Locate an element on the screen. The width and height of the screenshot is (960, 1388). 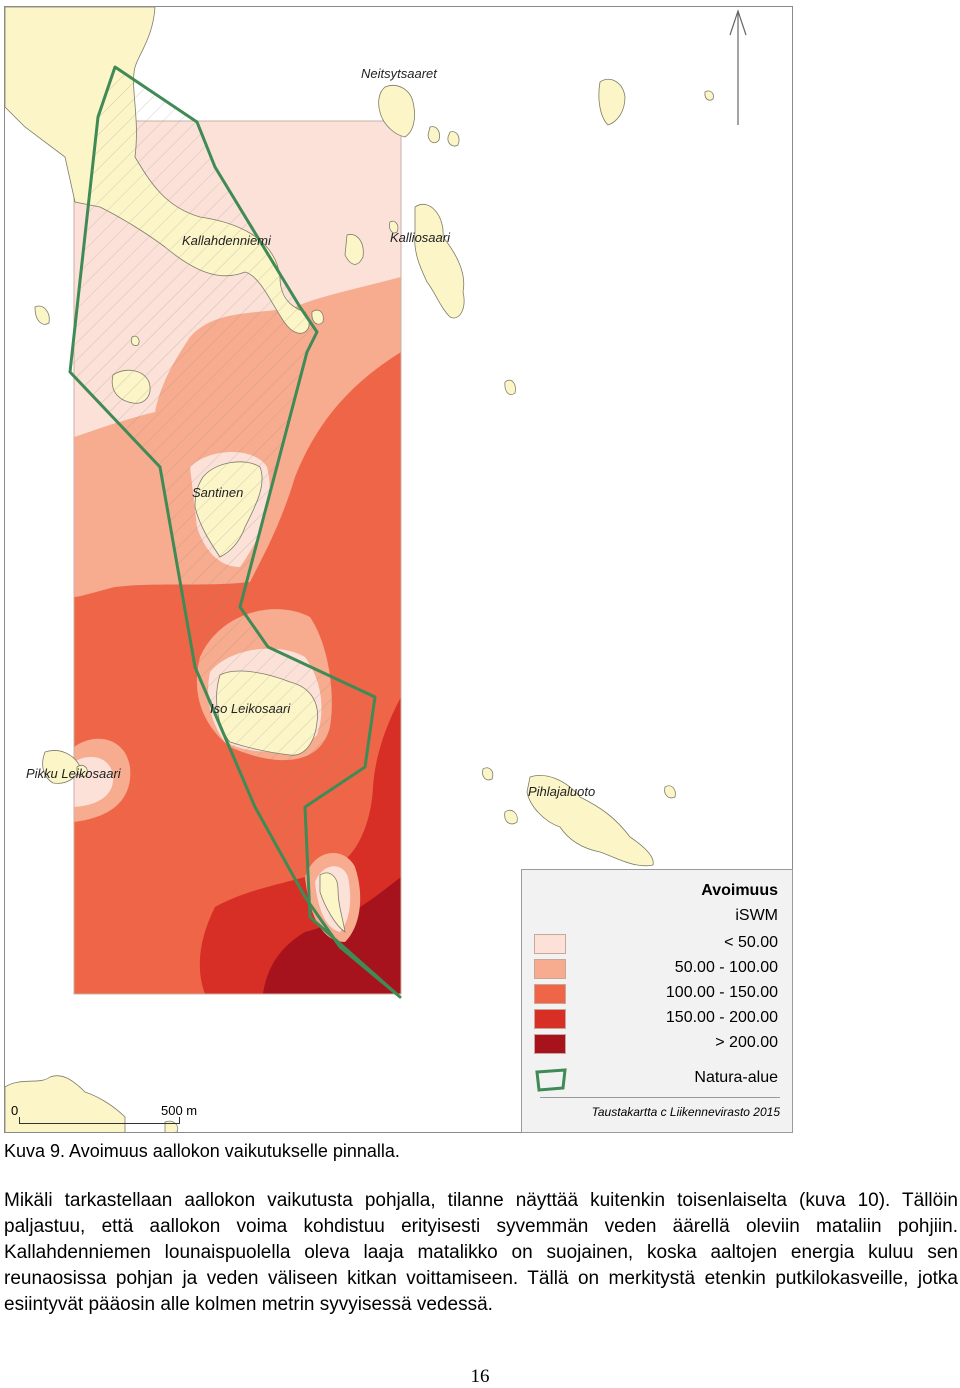
legend-label-50-100: 50.00 - 100.00 is located at coordinates (726, 967).